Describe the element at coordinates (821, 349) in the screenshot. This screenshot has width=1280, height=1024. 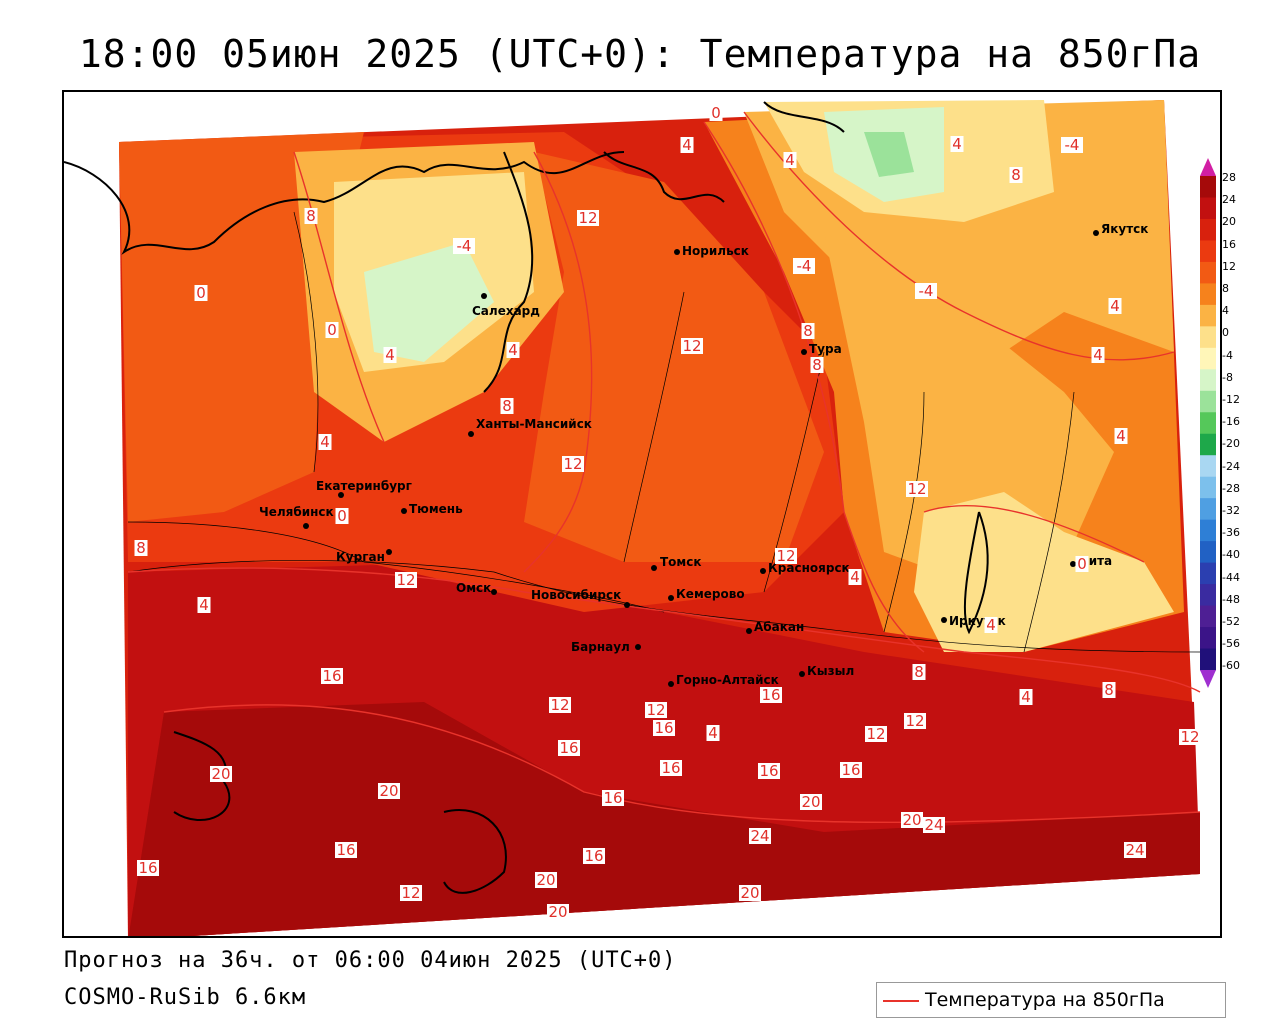
I see `city-tura: Тура` at that location.